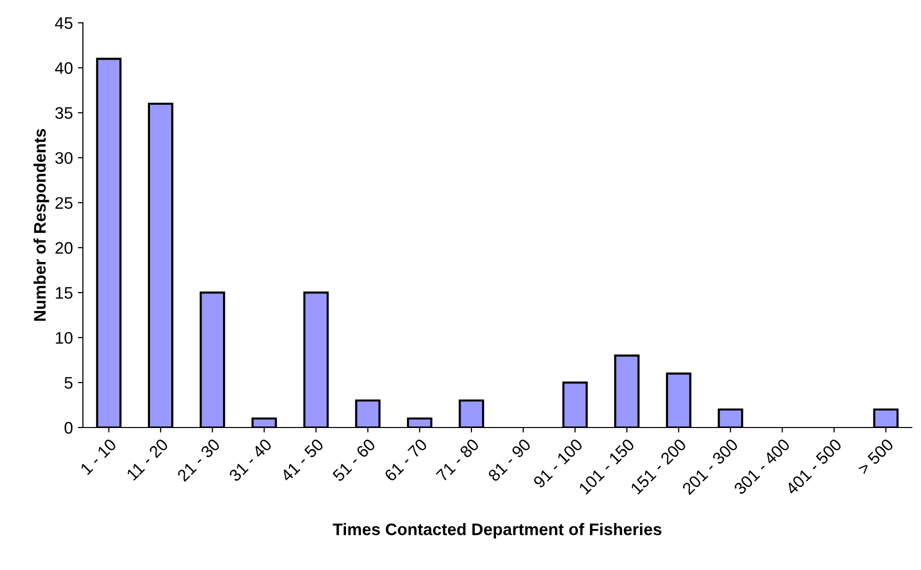  What do you see at coordinates (302, 460) in the screenshot?
I see `x-tick-label: 41 - 50` at bounding box center [302, 460].